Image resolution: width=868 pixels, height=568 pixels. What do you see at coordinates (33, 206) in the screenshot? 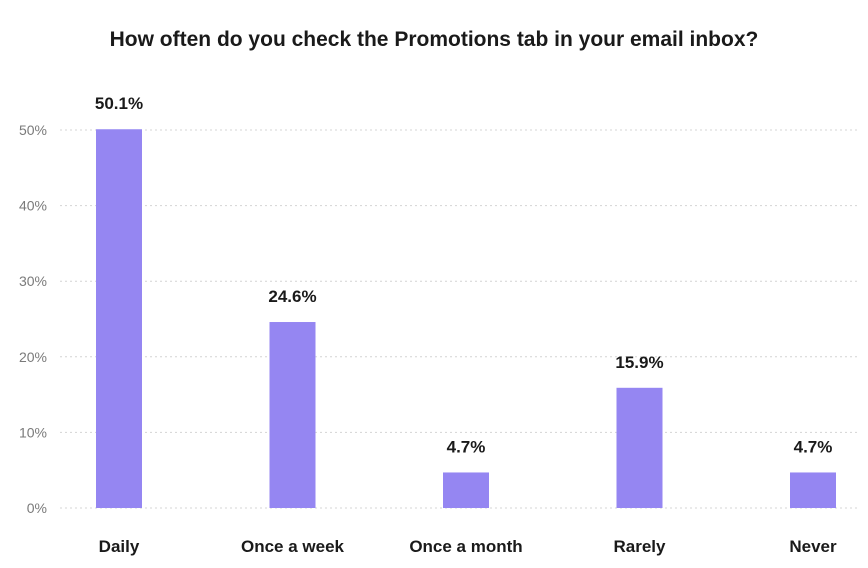
I see `y-tick-label: 40%` at bounding box center [33, 206].